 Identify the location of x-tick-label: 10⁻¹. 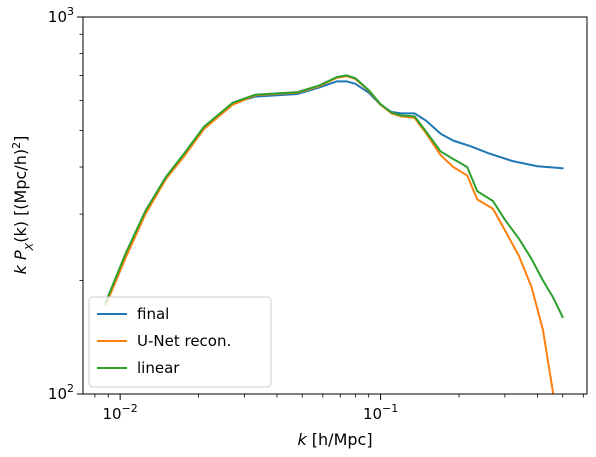
(380, 412).